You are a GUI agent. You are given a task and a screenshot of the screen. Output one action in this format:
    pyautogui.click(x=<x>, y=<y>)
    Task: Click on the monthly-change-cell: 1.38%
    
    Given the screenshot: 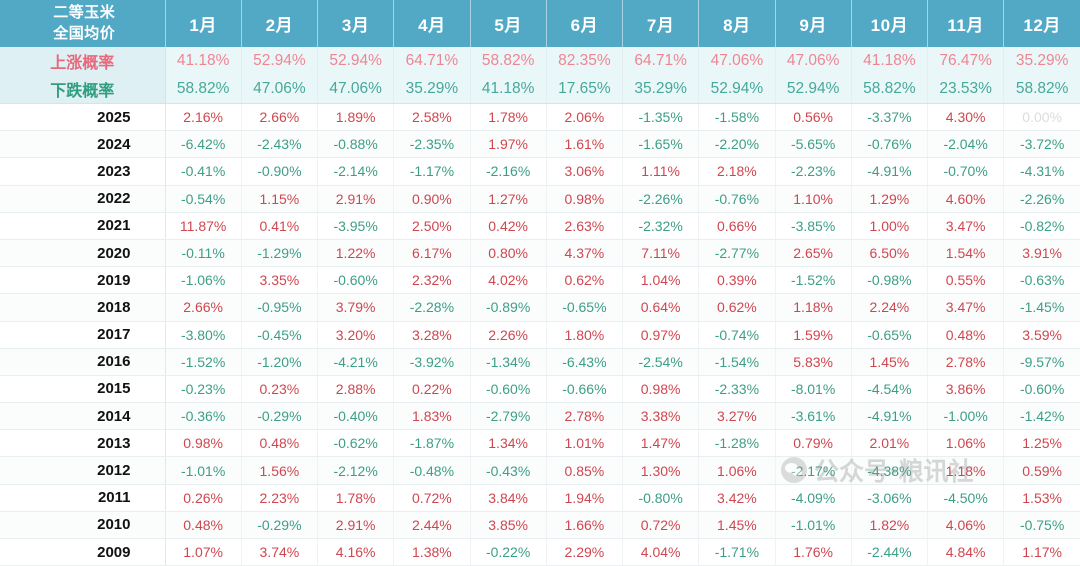 What is the action you would take?
    pyautogui.click(x=432, y=552)
    